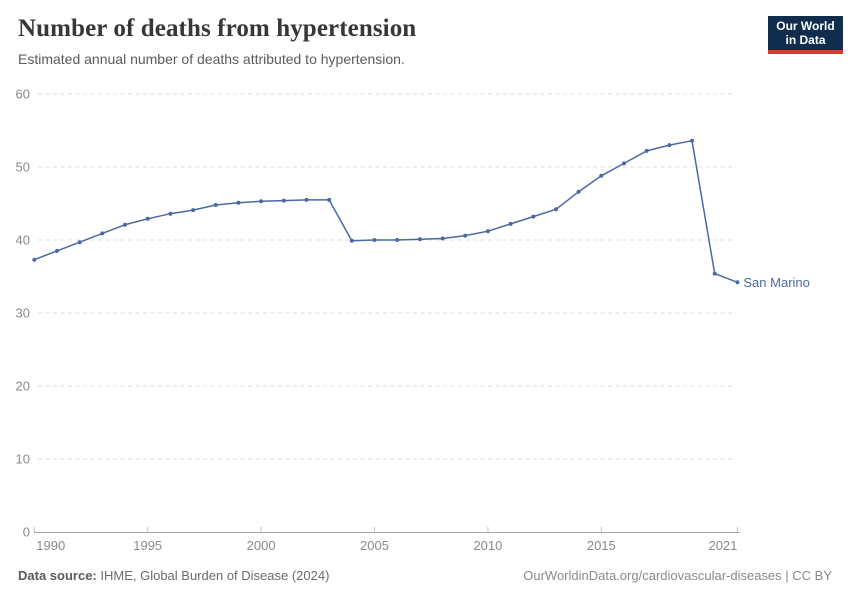 The height and width of the screenshot is (600, 850). I want to click on x-axis-tick-label: 1995, so click(147, 545).